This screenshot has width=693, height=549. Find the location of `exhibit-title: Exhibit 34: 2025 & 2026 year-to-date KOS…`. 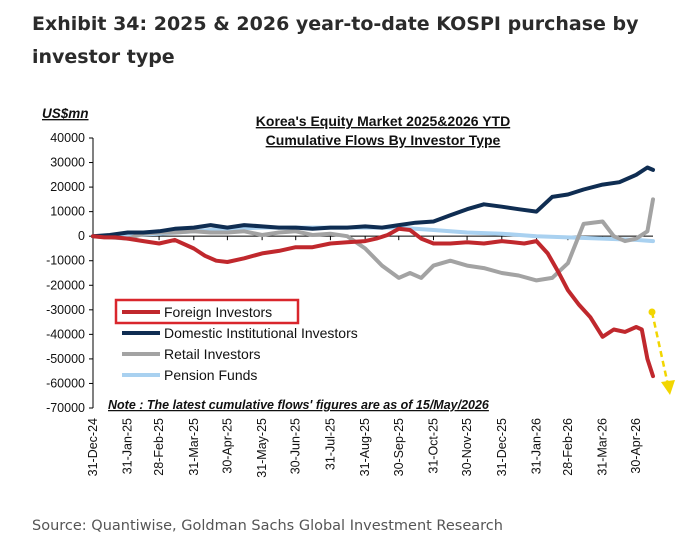

exhibit-title: Exhibit 34: 2025 & 2026 year-to-date KOS… is located at coordinates (335, 40).